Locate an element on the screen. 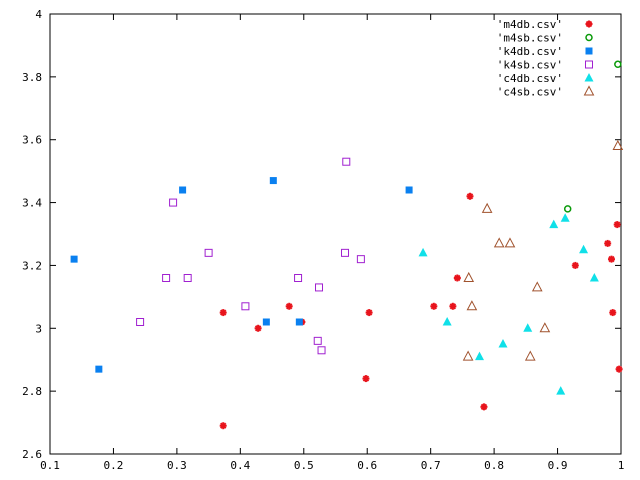 The height and width of the screenshot is (480, 640). x-tick-label: 0.3 is located at coordinates (177, 465).